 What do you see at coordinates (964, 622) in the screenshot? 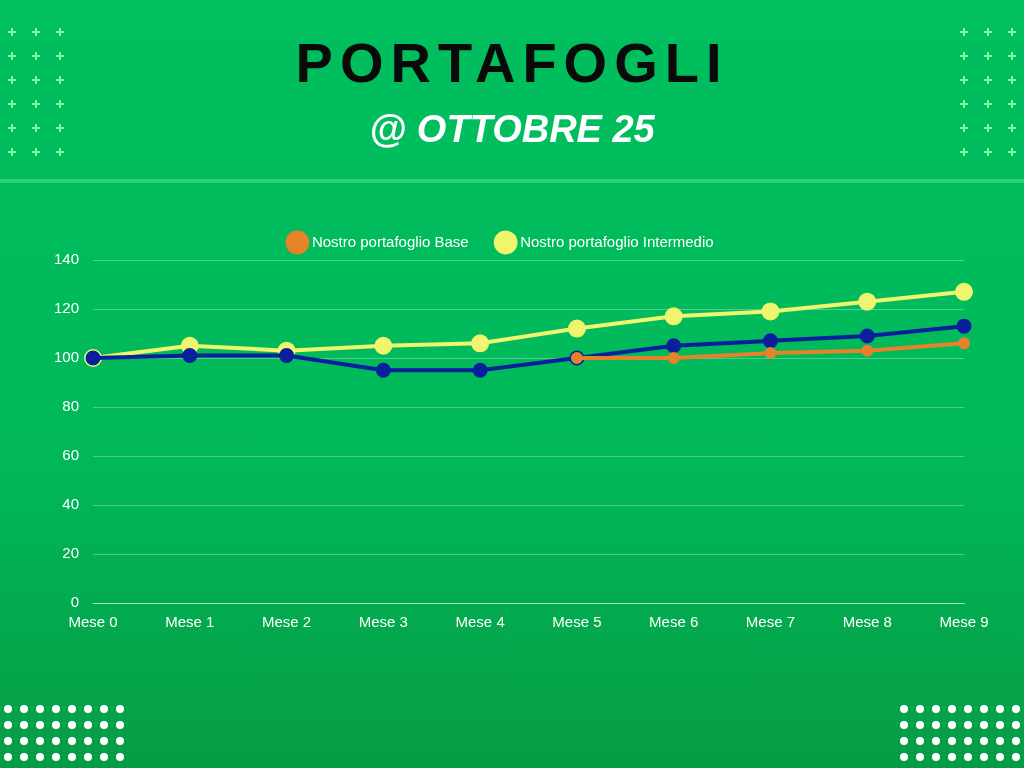
I see `x-tick-label: Mese 9` at bounding box center [964, 622].